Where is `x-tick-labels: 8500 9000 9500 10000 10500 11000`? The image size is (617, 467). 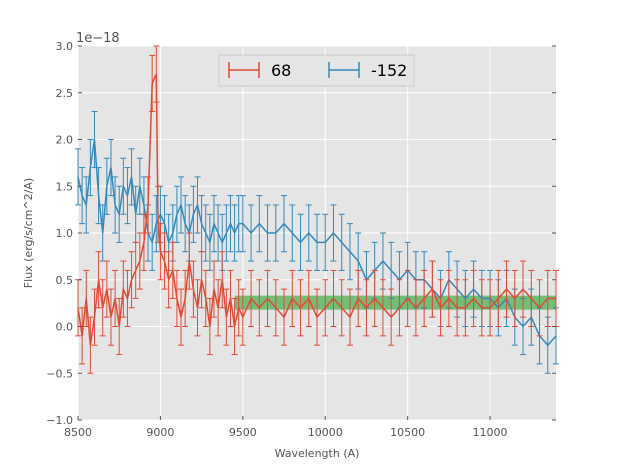 x-tick-labels: 8500 9000 9500 10000 10500 11000 is located at coordinates (286, 427).